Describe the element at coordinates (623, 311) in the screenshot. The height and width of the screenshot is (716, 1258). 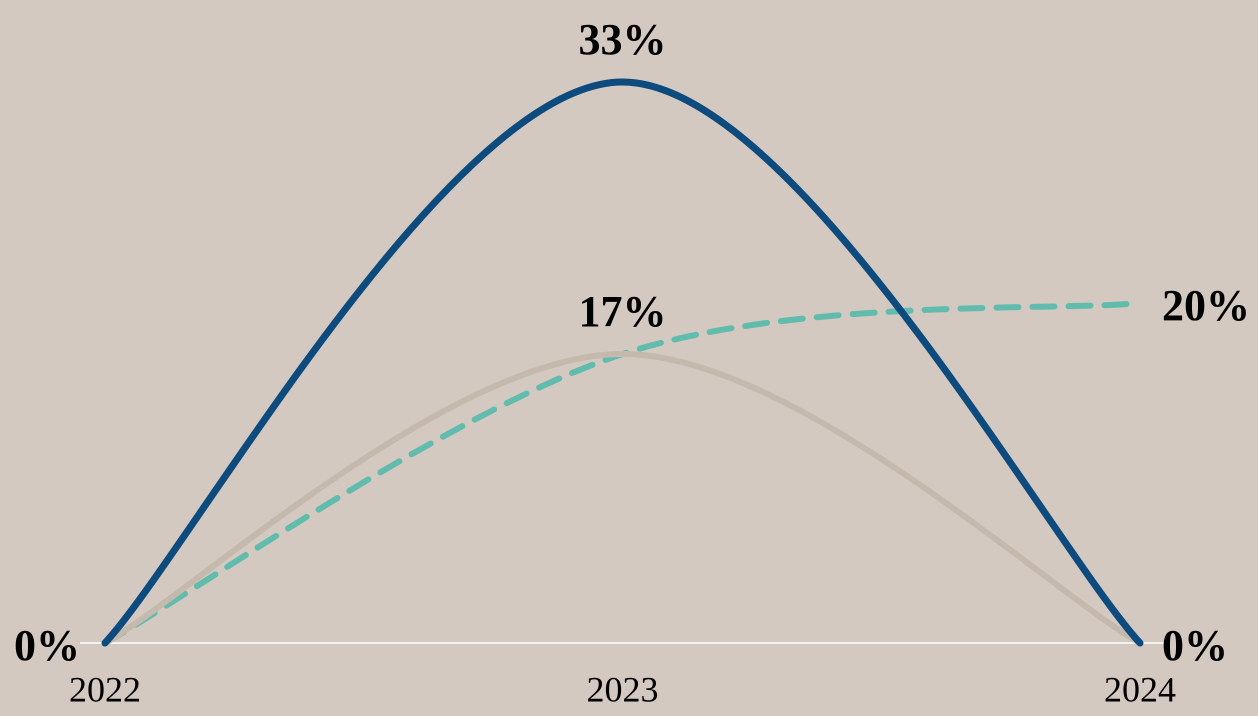
I see `data-label: 17%` at that location.